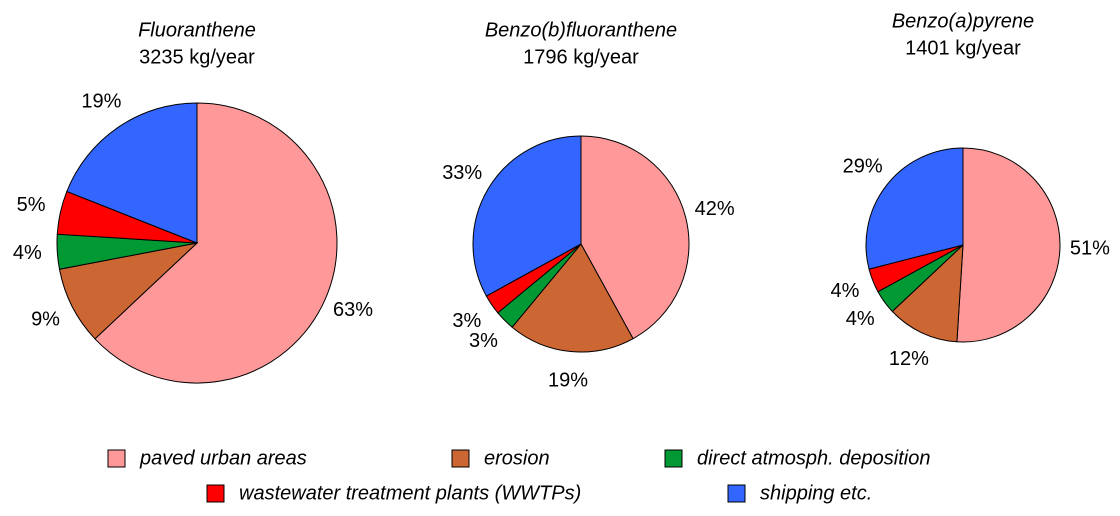 This screenshot has height=516, width=1120. Describe the element at coordinates (223, 458) in the screenshot. I see `legend-label: paved urban areas` at that location.